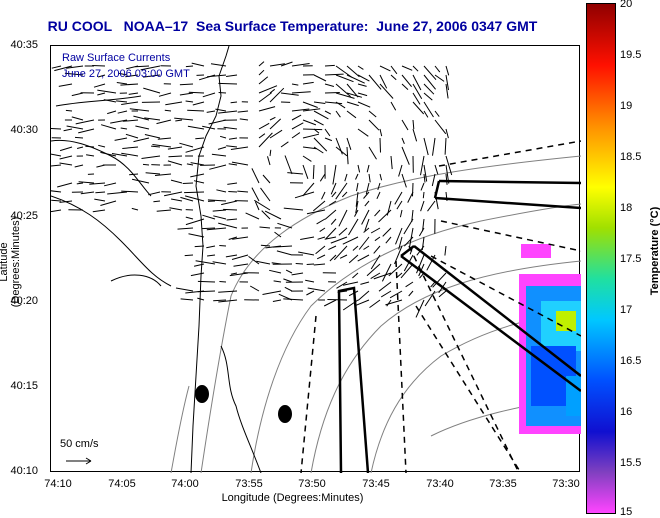 The image size is (660, 518). Describe the element at coordinates (626, 106) in the screenshot. I see `colorbar-tick-label: 19` at that location.